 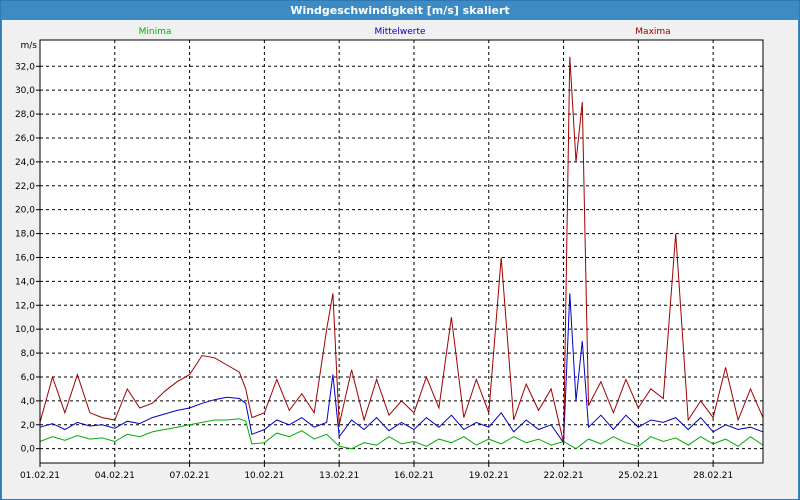 I want to click on legend: Minima Mittelwerte Maxima, so click(x=405, y=32).